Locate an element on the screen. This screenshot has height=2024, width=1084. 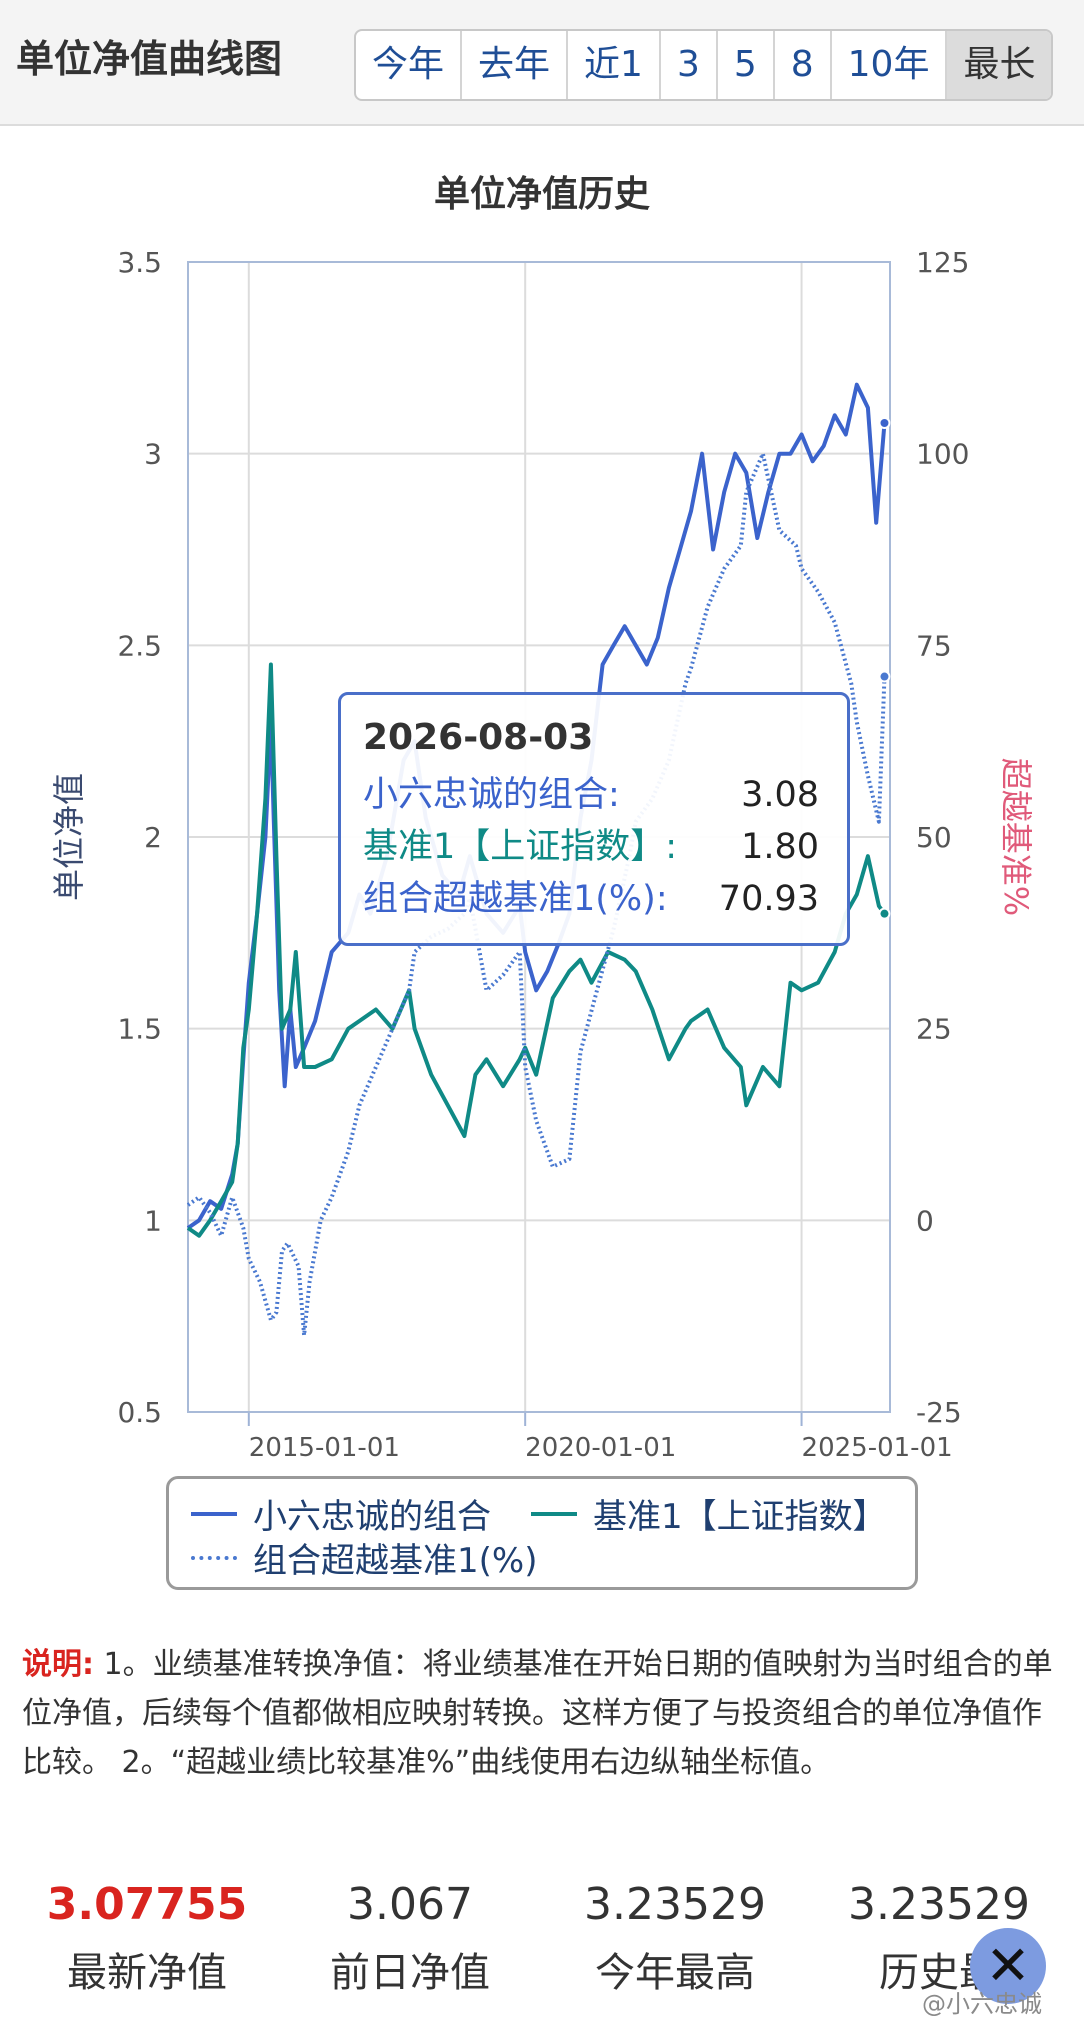
header-bar: 单位净值曲线图 今年 去年 近1 3 5 8 10年 最长 is located at coordinates (542, 63).